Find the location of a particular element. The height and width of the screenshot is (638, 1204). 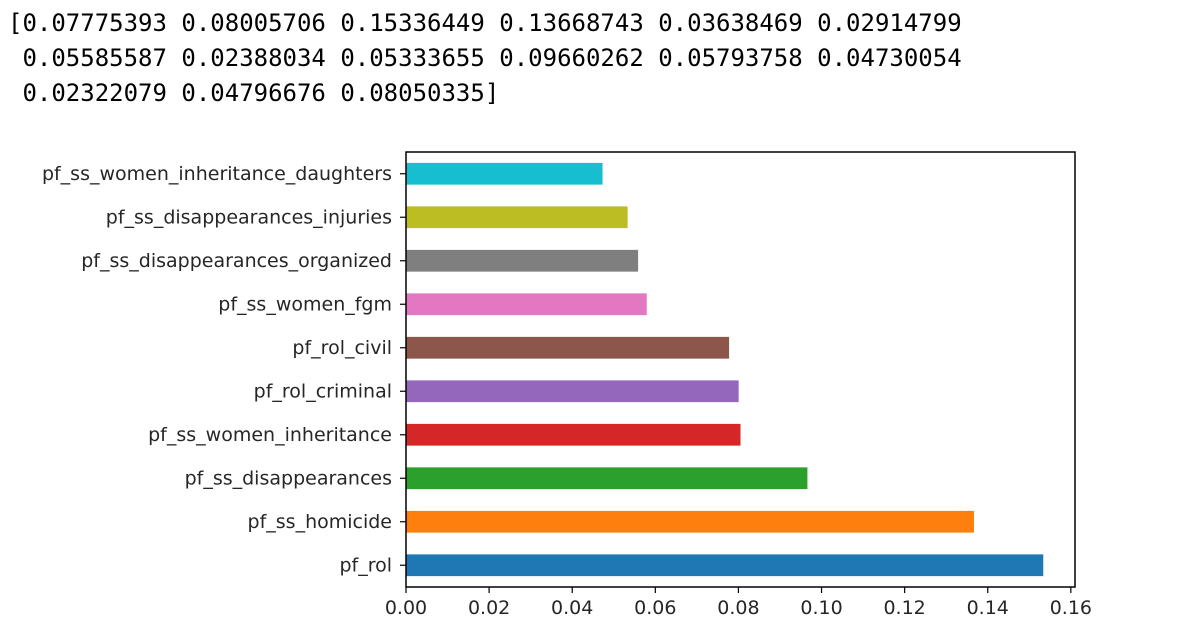

y-tick-label: pf_ss_homicide is located at coordinates (320, 522).